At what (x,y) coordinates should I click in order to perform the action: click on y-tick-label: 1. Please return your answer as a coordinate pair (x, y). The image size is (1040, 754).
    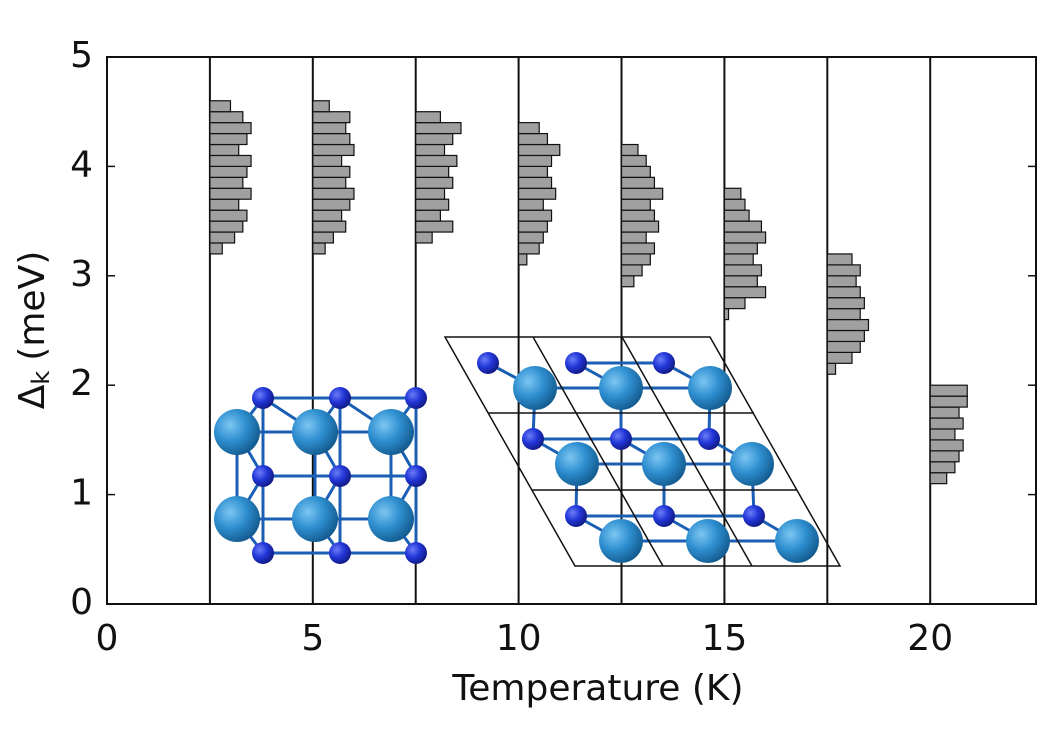
    Looking at the image, I should click on (81, 493).